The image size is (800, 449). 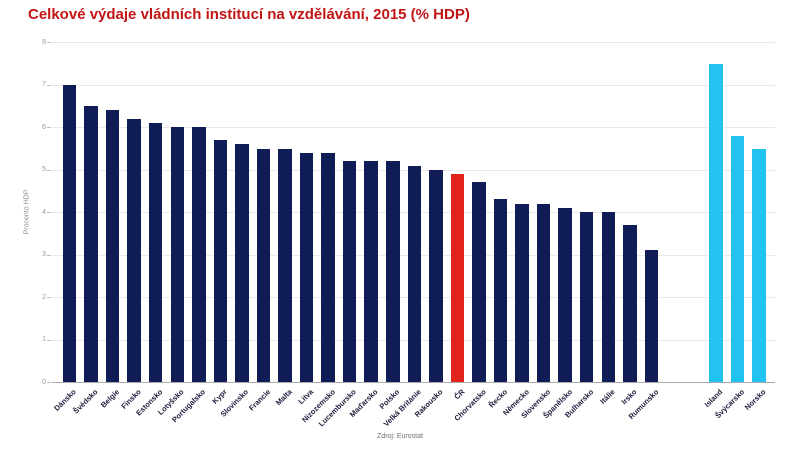 What do you see at coordinates (349, 271) in the screenshot?
I see `bar-lucembursko` at bounding box center [349, 271].